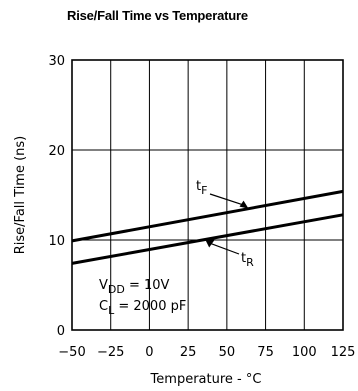  I want to click on x-tick-label: 75, so click(265, 352).